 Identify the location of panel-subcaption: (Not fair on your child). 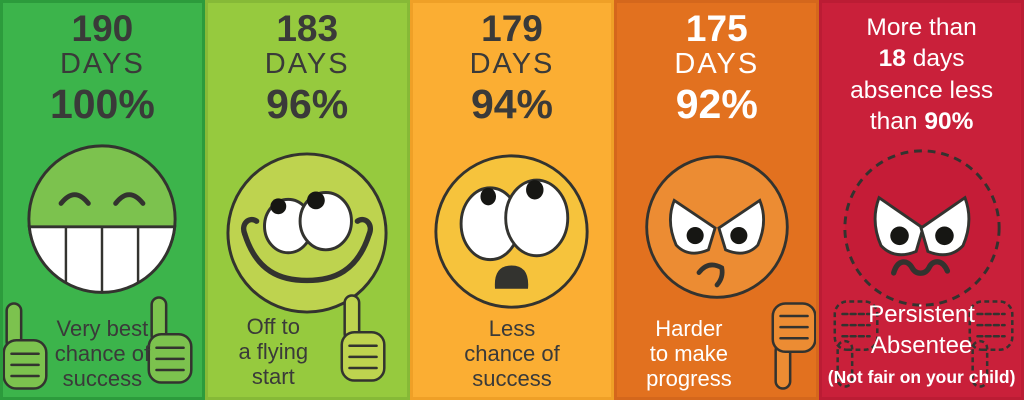
(921, 377).